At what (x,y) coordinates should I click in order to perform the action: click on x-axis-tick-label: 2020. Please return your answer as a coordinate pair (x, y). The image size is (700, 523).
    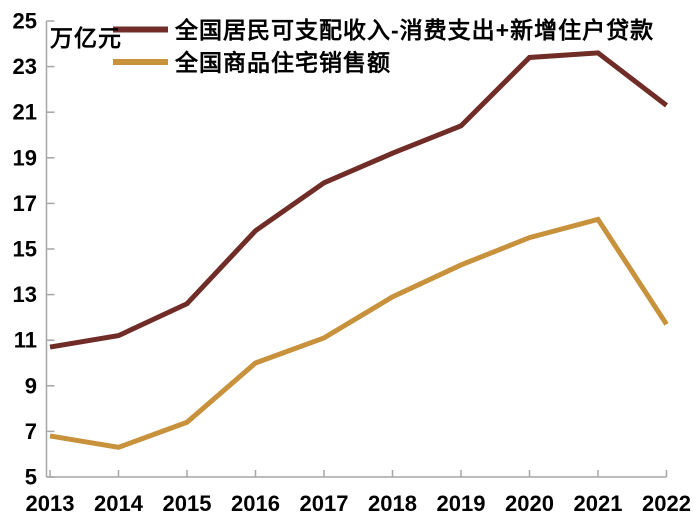
    Looking at the image, I should click on (529, 503).